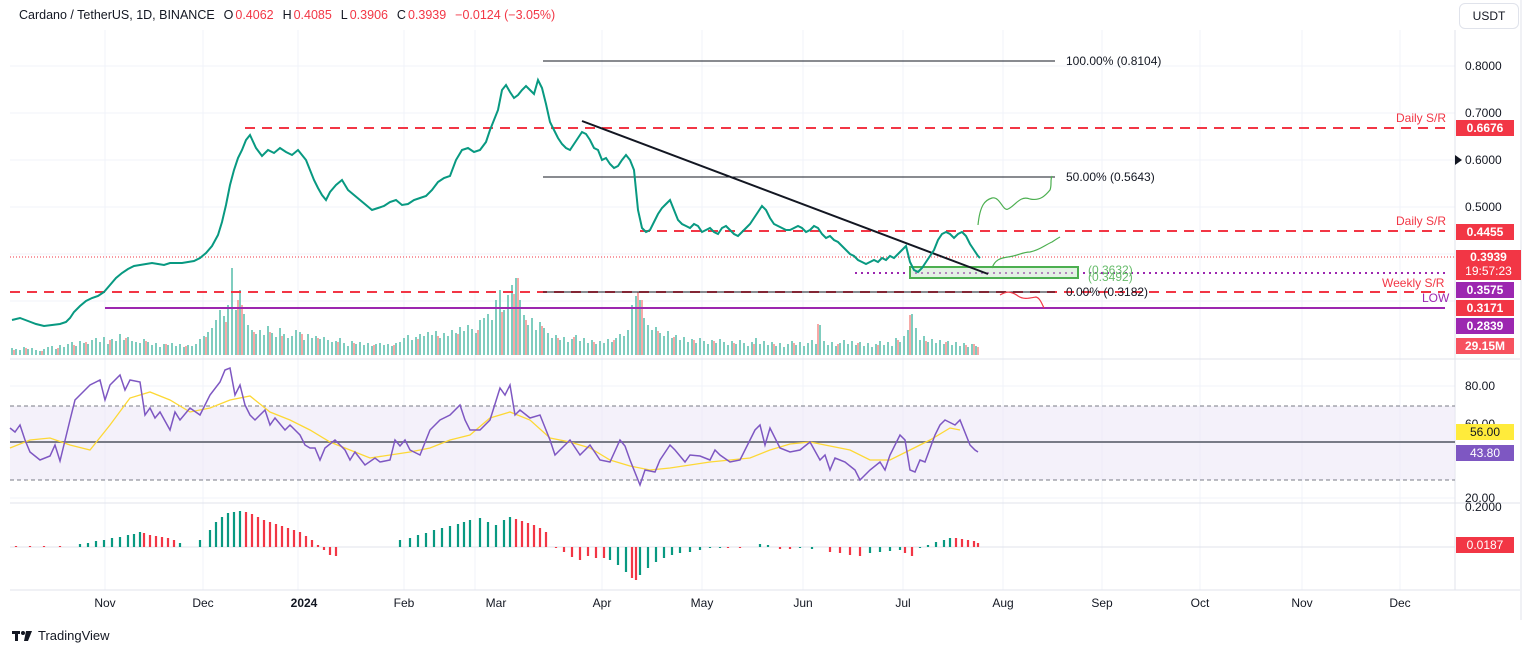  Describe the element at coordinates (1022, 300) in the screenshot. I see `bearish-projection` at that location.